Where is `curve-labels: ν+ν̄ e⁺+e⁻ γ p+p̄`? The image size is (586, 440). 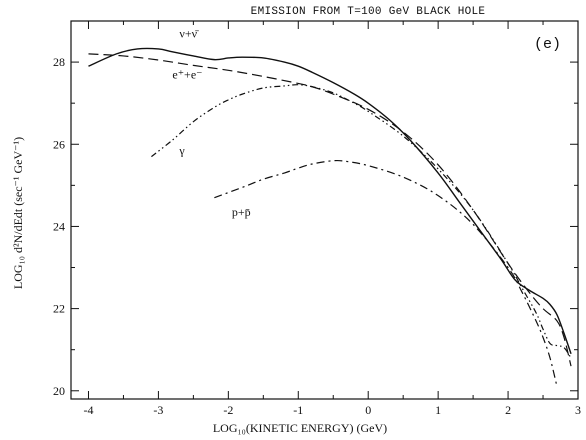 curve-labels: ν+ν̄ e⁺+e⁻ γ p+p̄ is located at coordinates (211, 122).